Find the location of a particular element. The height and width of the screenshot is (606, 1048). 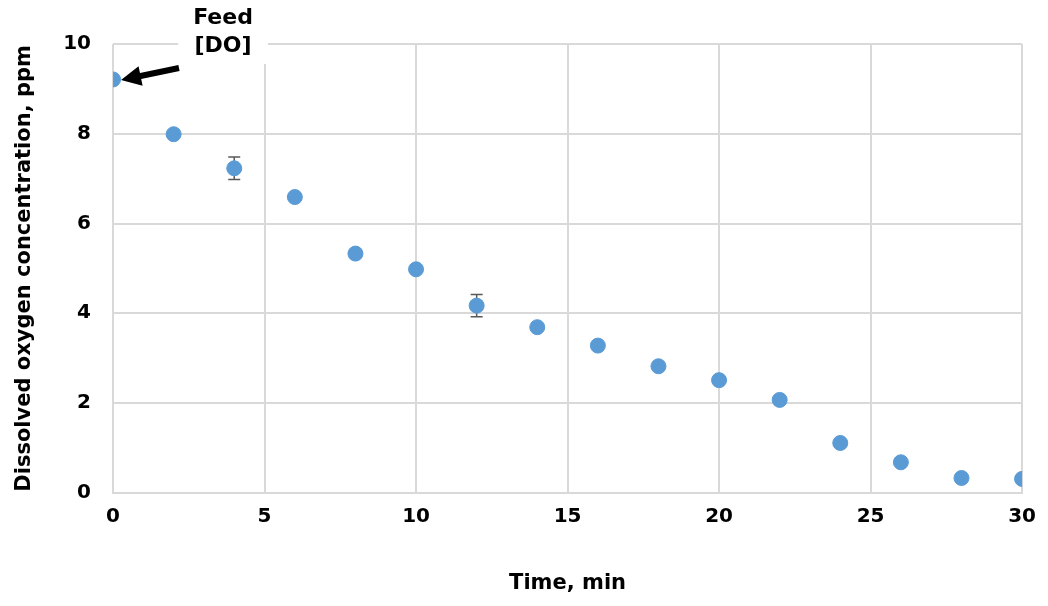

y-tick-label: 2 is located at coordinates (84, 401).